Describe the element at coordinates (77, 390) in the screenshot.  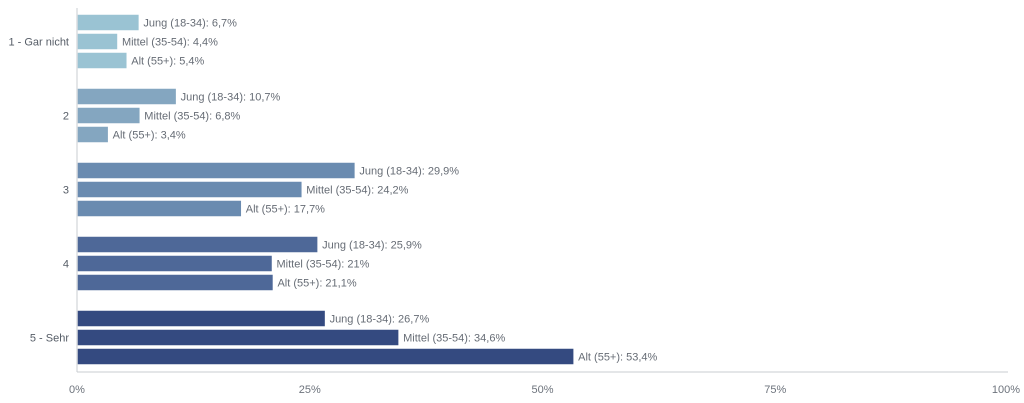
I see `x-tick-label: 0%` at that location.